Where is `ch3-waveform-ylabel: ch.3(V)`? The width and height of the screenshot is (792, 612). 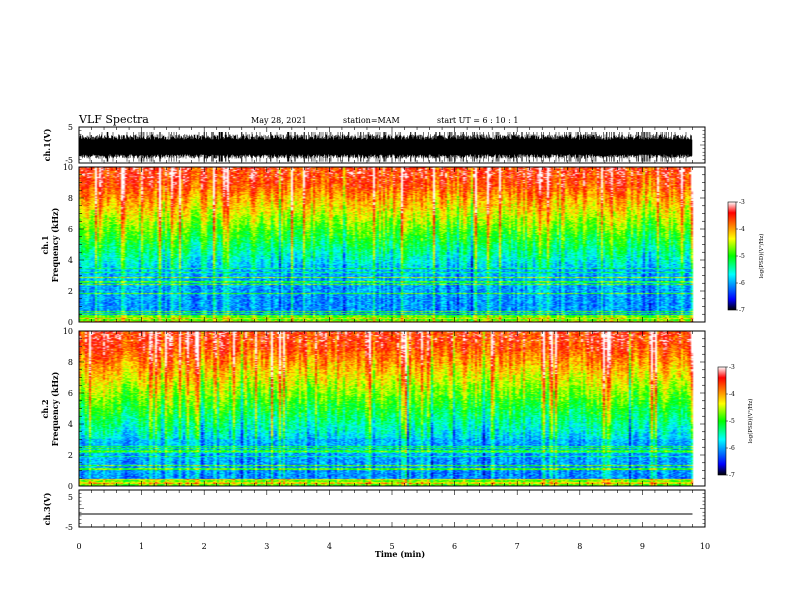
ch3-waveform-ylabel: ch.3(V) is located at coordinates (47, 508).